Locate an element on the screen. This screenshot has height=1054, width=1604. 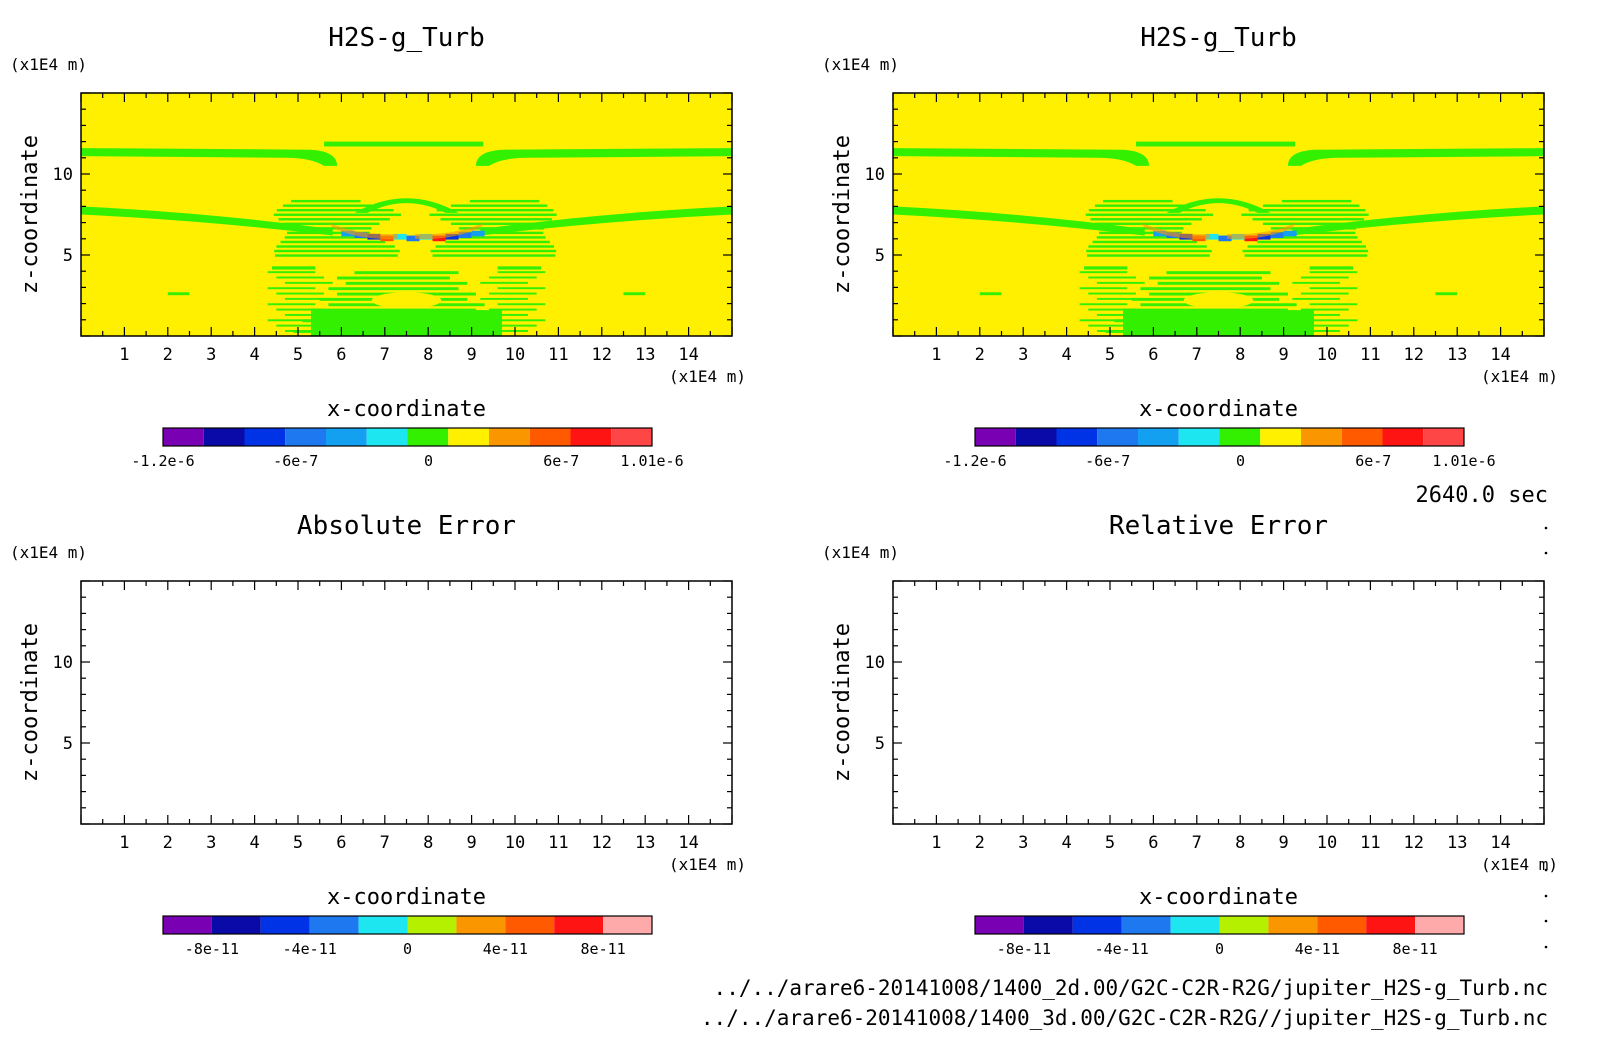
x-tick-label: 8 is located at coordinates (1240, 355).